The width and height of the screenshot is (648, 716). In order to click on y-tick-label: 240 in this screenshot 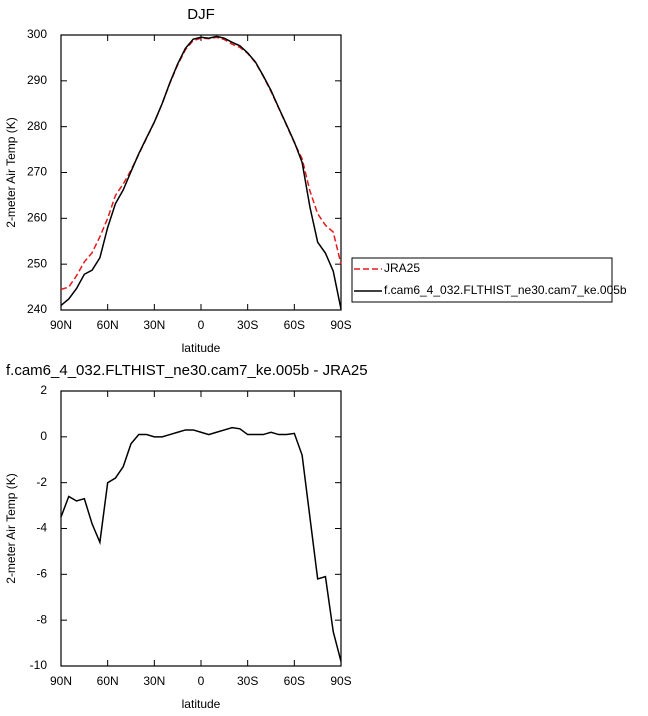, I will do `click(37, 309)`.